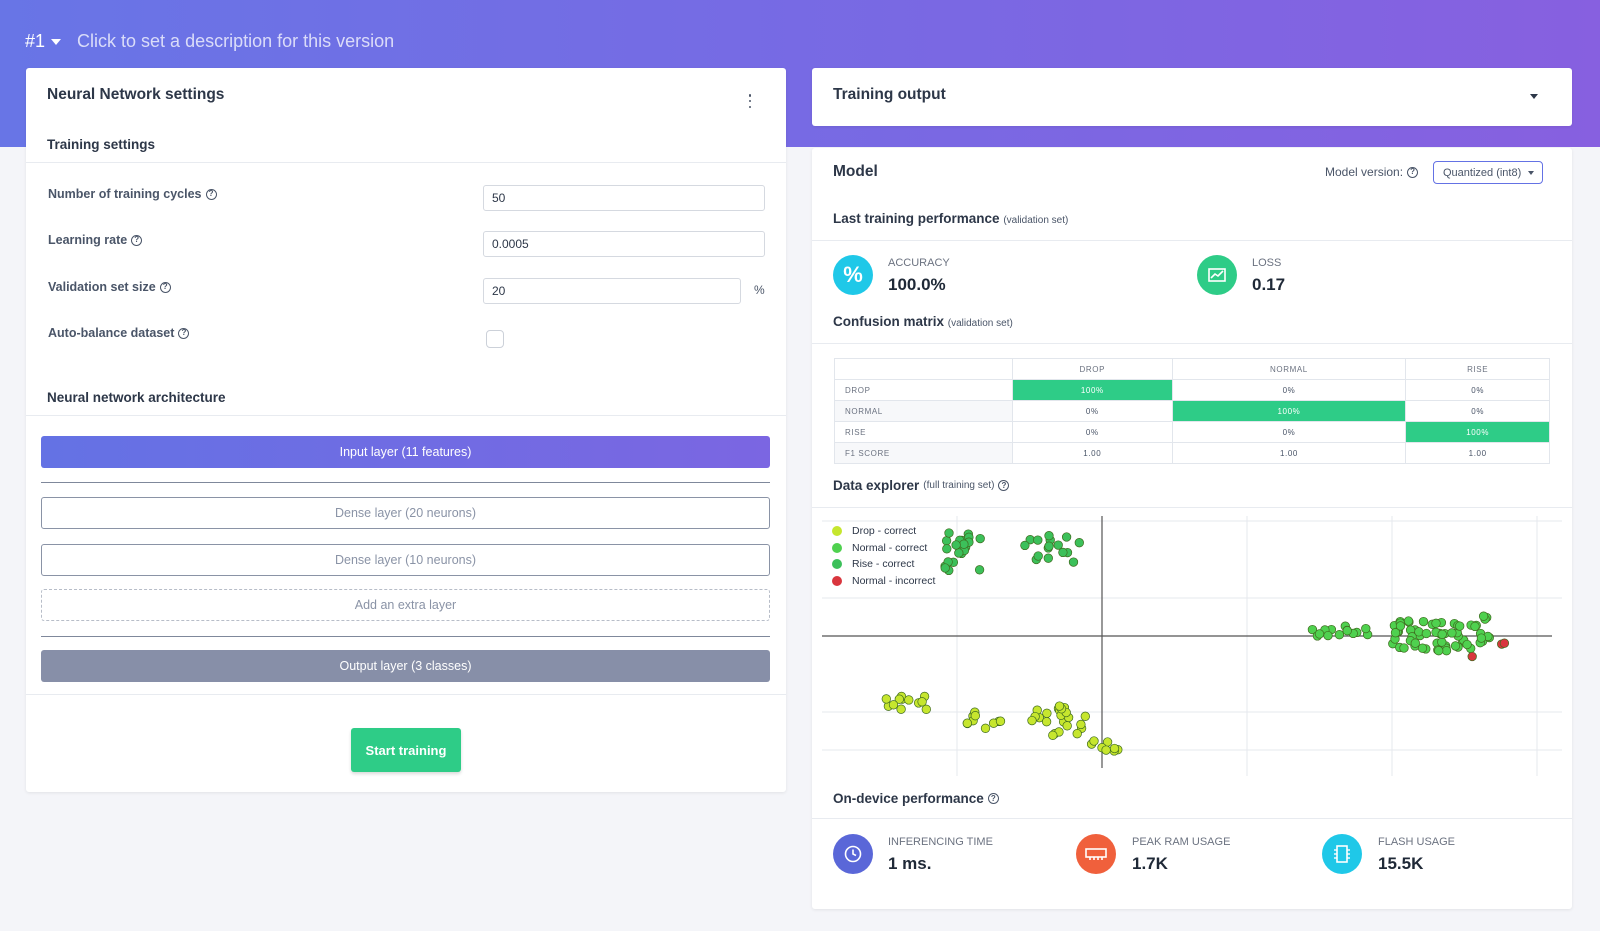 The width and height of the screenshot is (1600, 931). Describe the element at coordinates (750, 101) in the screenshot. I see `more-options-icon` at that location.